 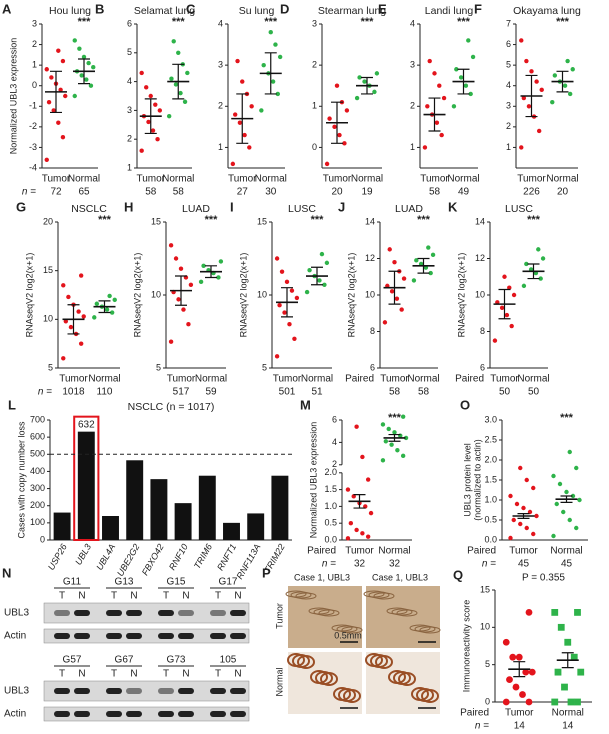 I want to click on n-label: 51, so click(x=317, y=392).